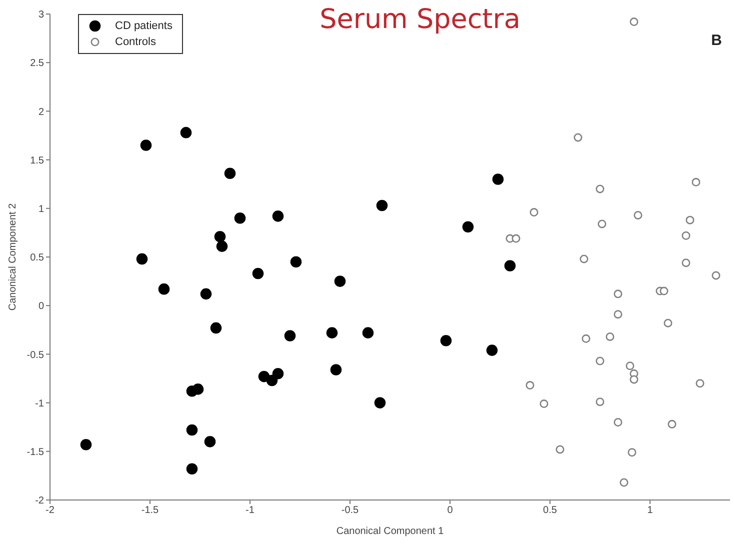 The width and height of the screenshot is (734, 546). What do you see at coordinates (41, 209) in the screenshot?
I see `y-tick-label: 1` at bounding box center [41, 209].